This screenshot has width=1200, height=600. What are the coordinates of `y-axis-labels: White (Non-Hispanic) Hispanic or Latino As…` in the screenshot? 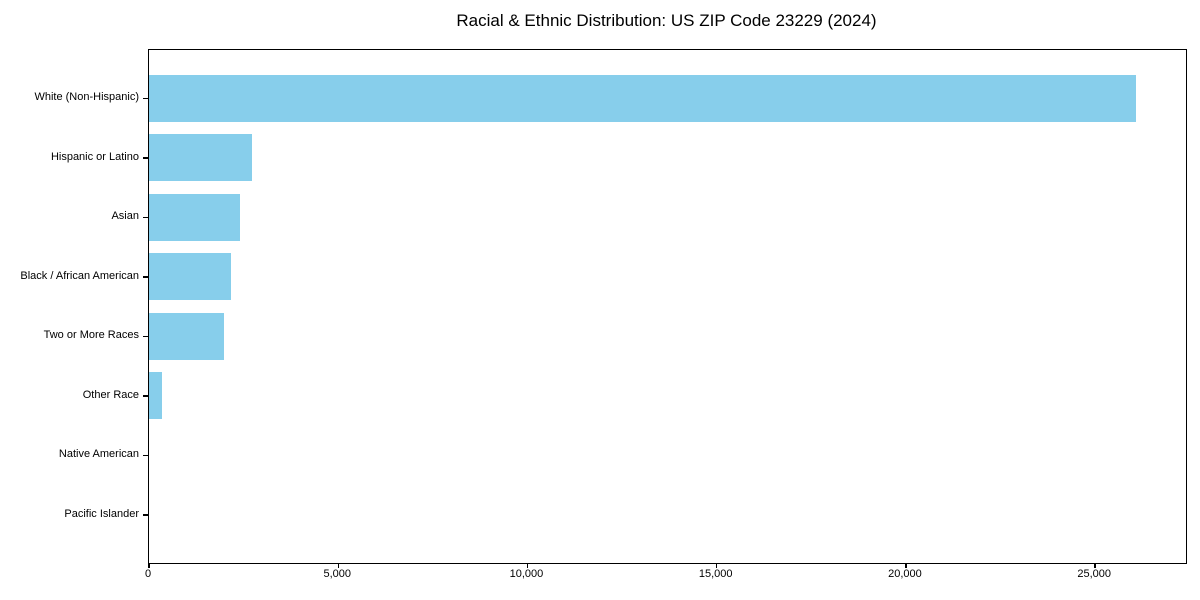 It's located at (69, 305).